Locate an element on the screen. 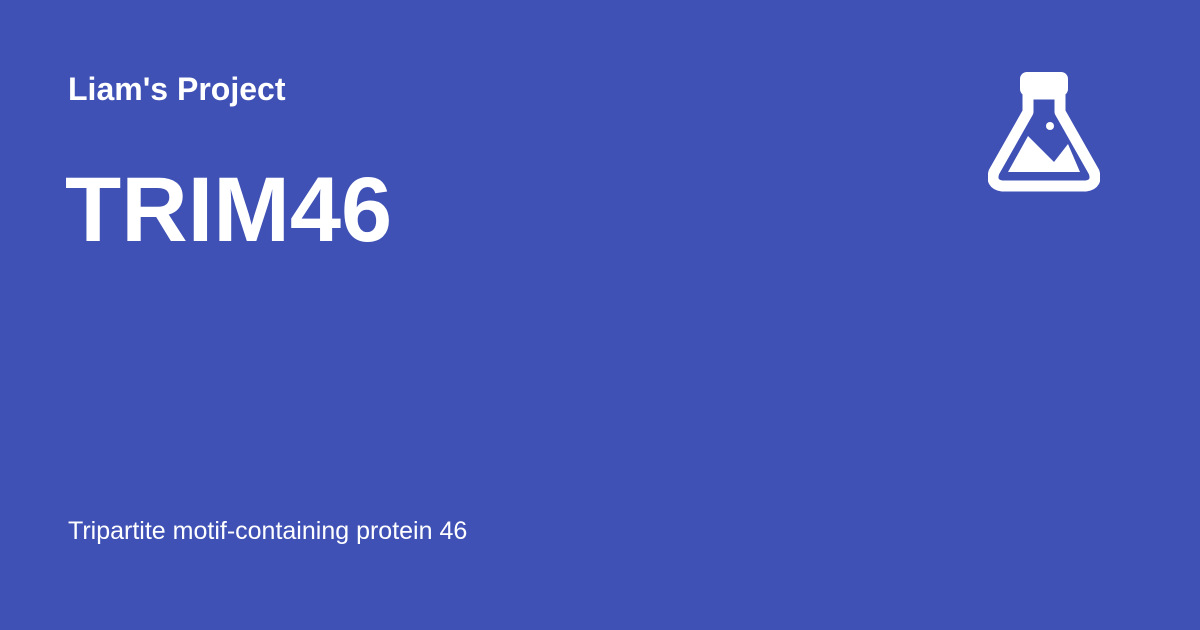  page-description: Tripartite motif-containing protein 46 is located at coordinates (268, 531).